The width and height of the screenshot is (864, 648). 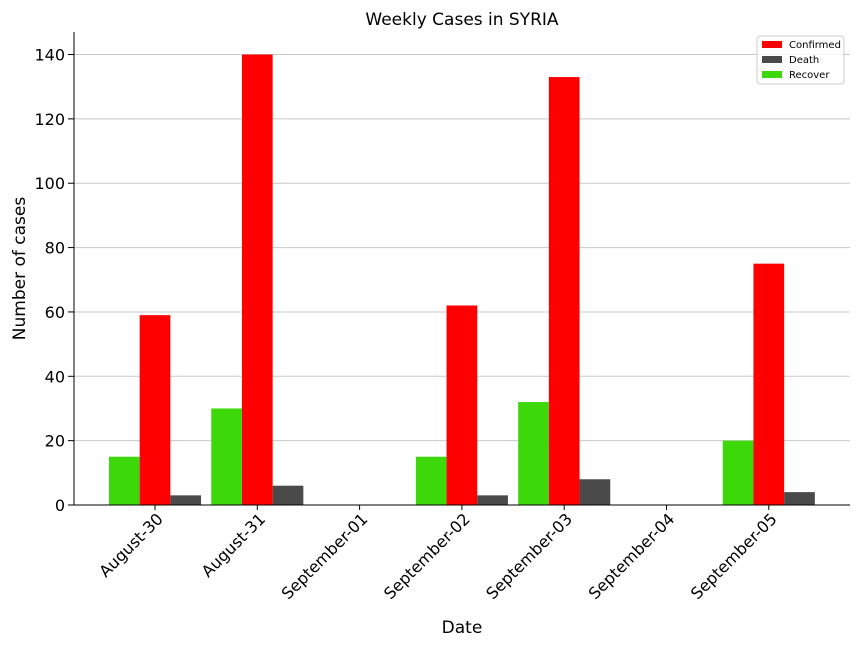 I want to click on x-tick-label-august-30: August-30, so click(x=131, y=545).